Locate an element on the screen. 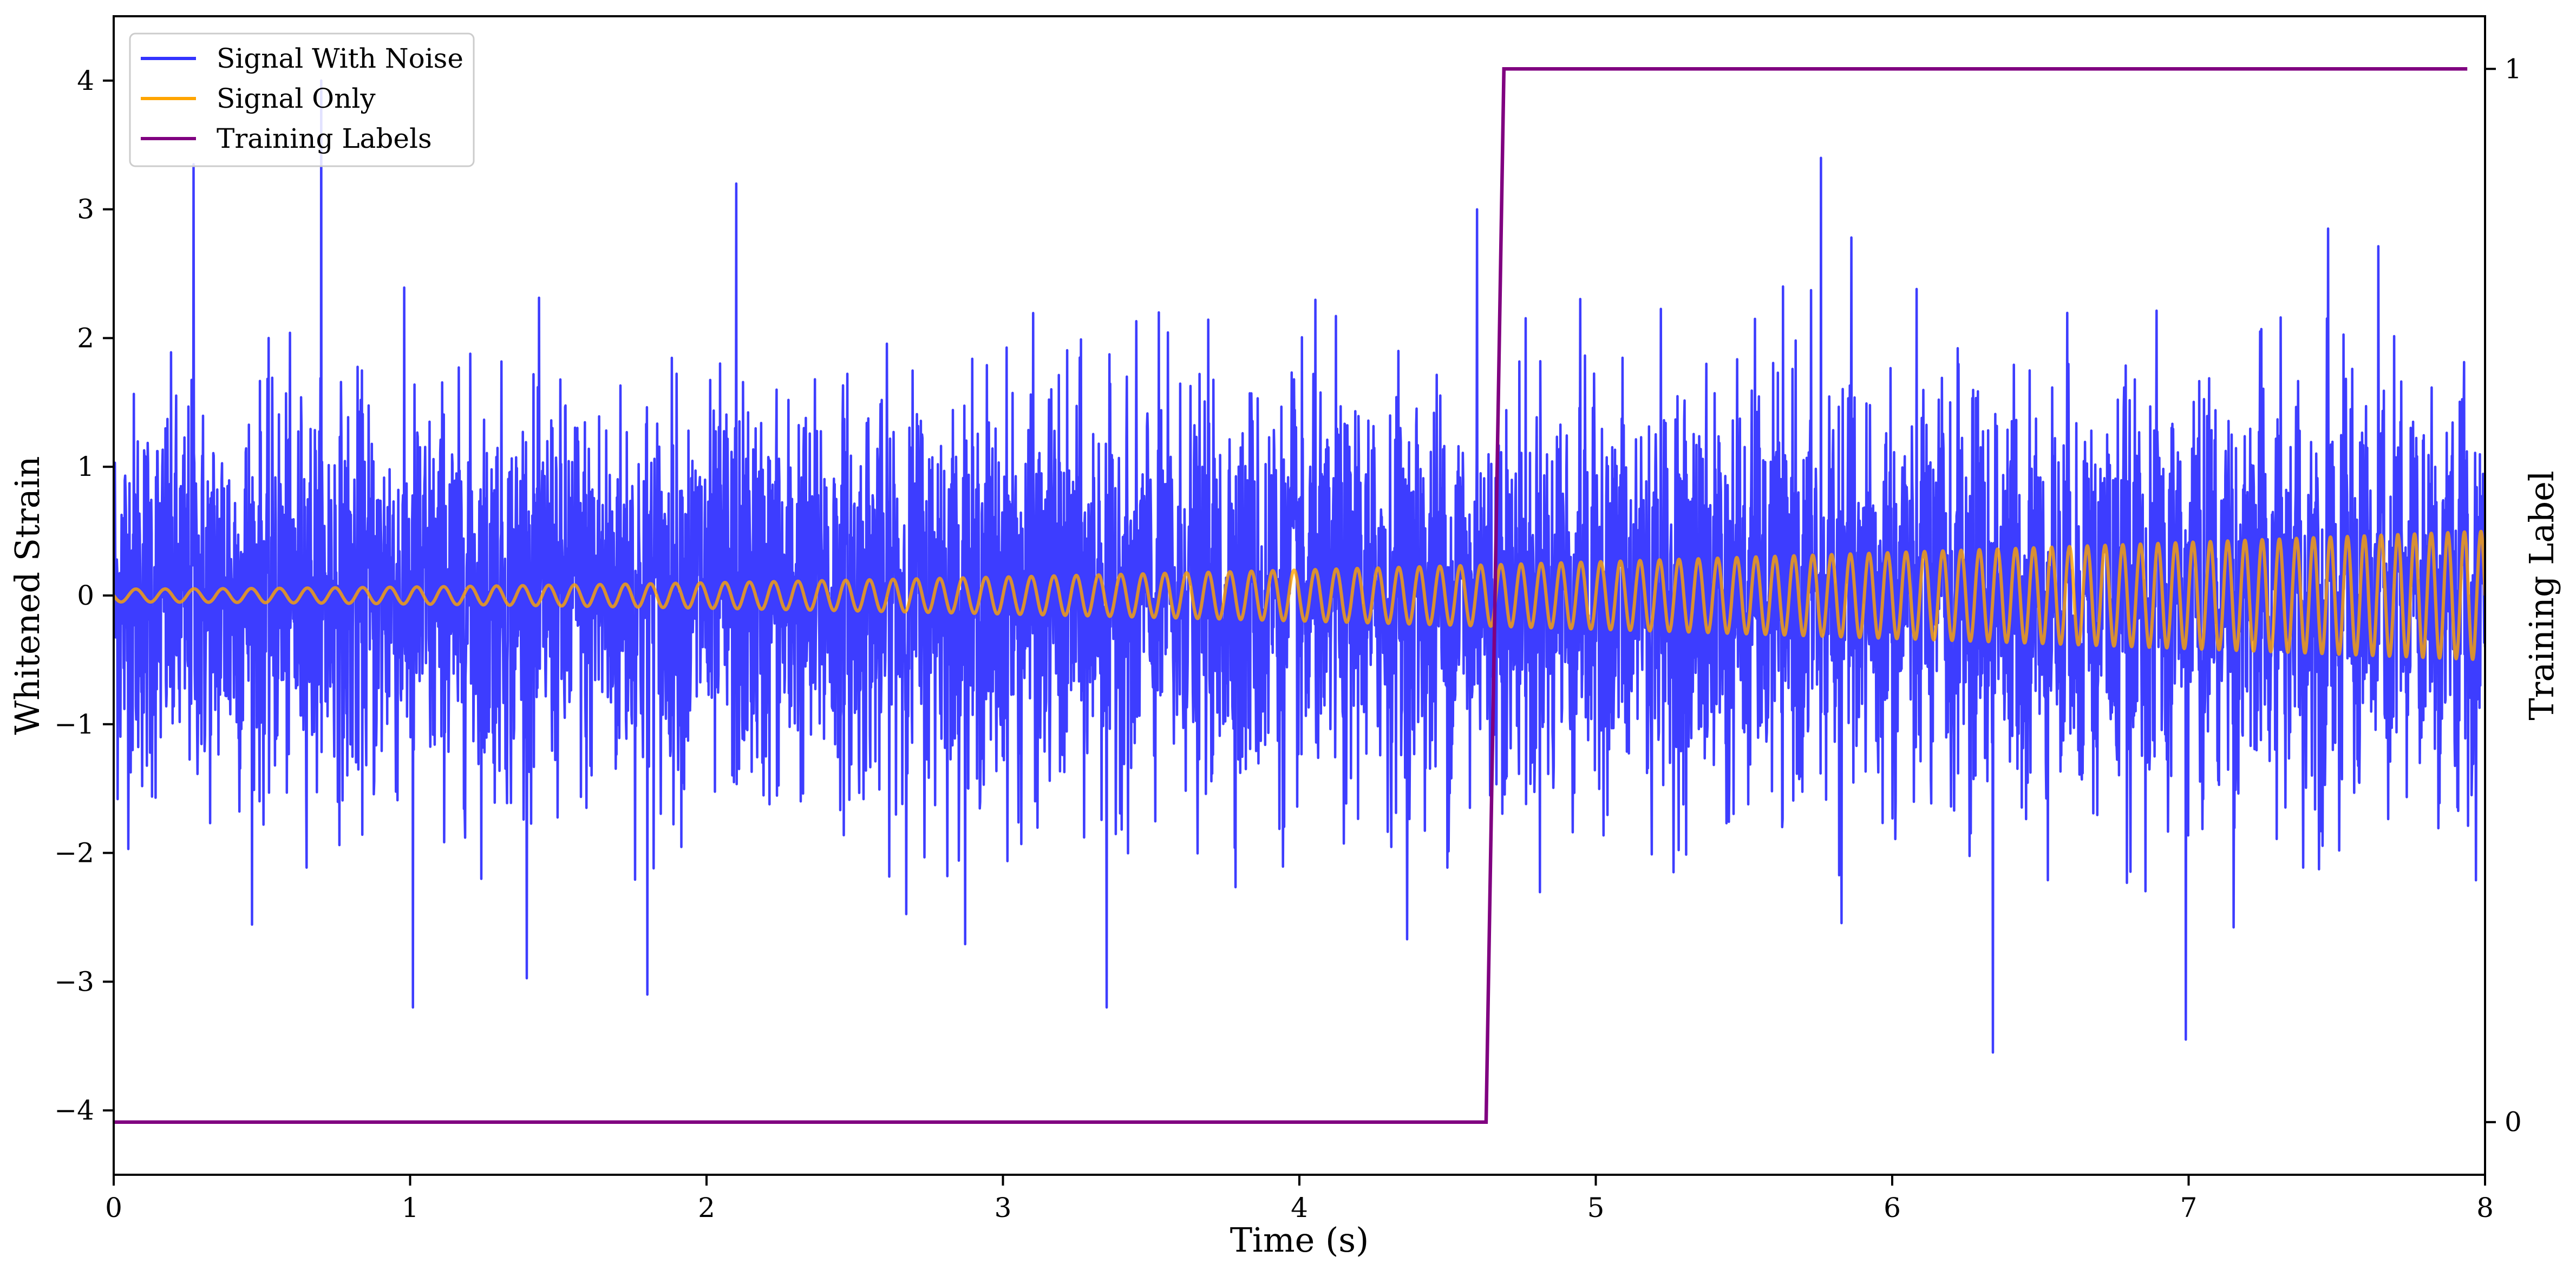 This screenshot has height=1276, width=2576. series-line-signal-only is located at coordinates (1300, 595).